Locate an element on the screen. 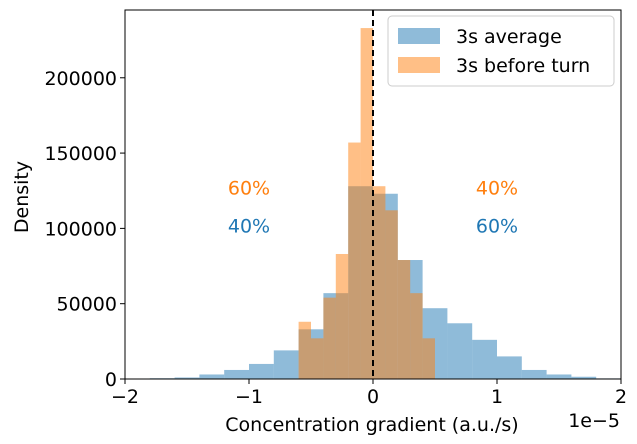 Image resolution: width=637 pixels, height=444 pixels. legend-label: 3s before turn is located at coordinates (523, 66).